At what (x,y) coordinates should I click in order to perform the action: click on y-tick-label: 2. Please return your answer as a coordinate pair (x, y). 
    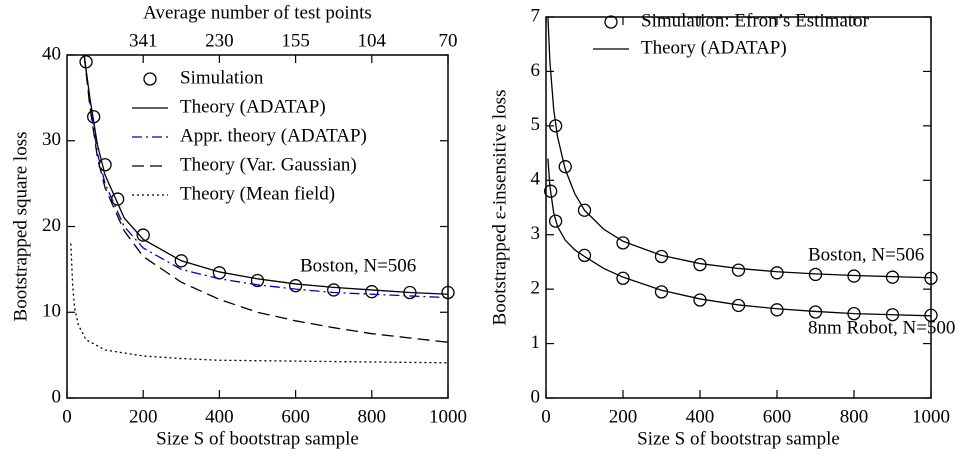
    Looking at the image, I should click on (536, 288).